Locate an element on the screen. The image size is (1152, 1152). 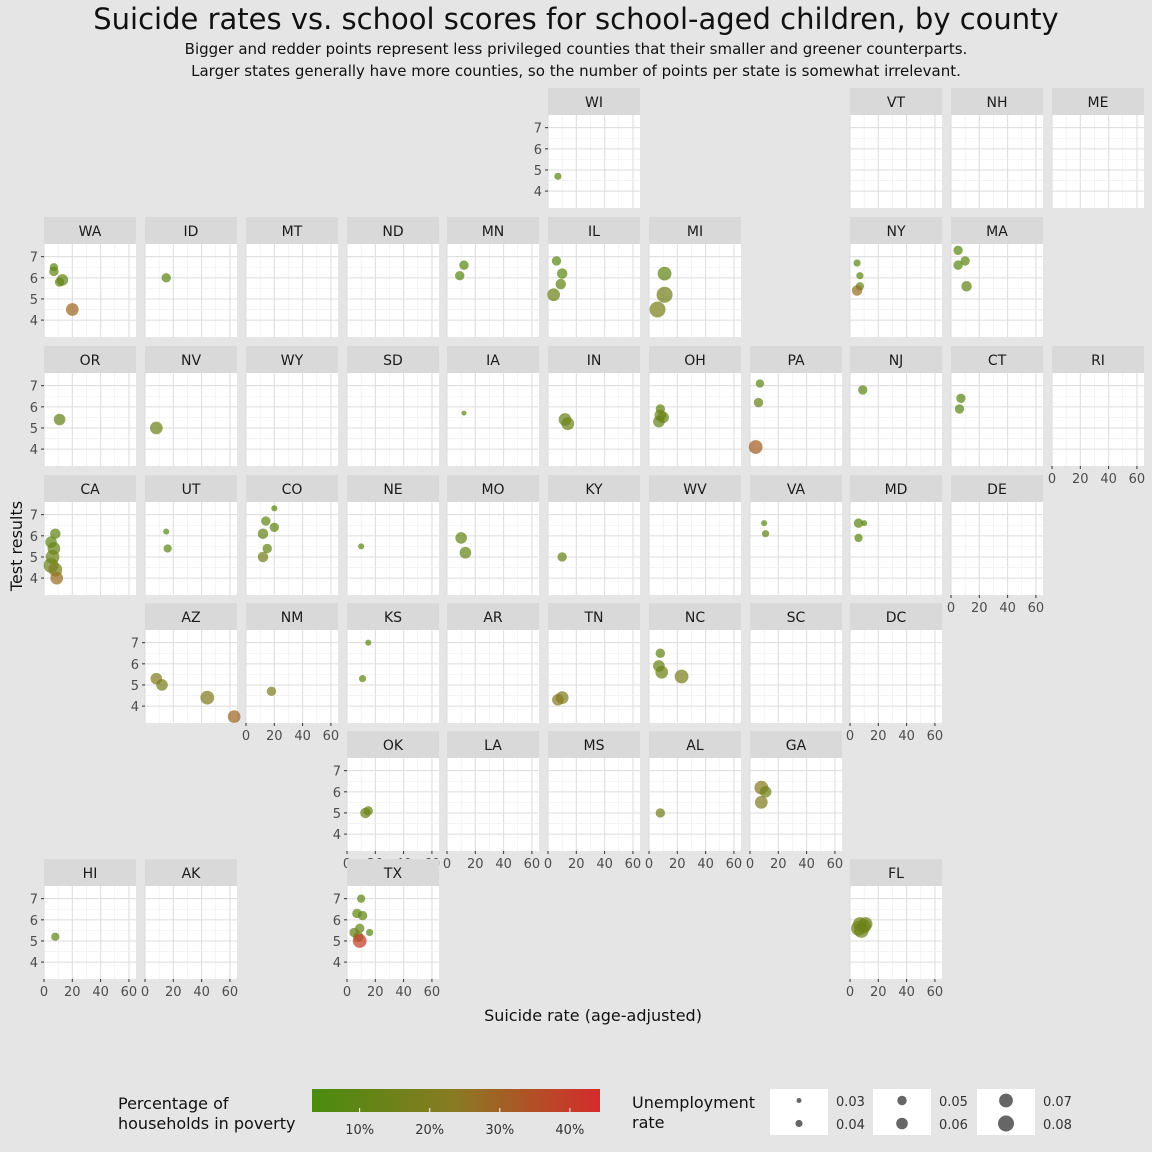
panel-strip-label: NH is located at coordinates (997, 103).